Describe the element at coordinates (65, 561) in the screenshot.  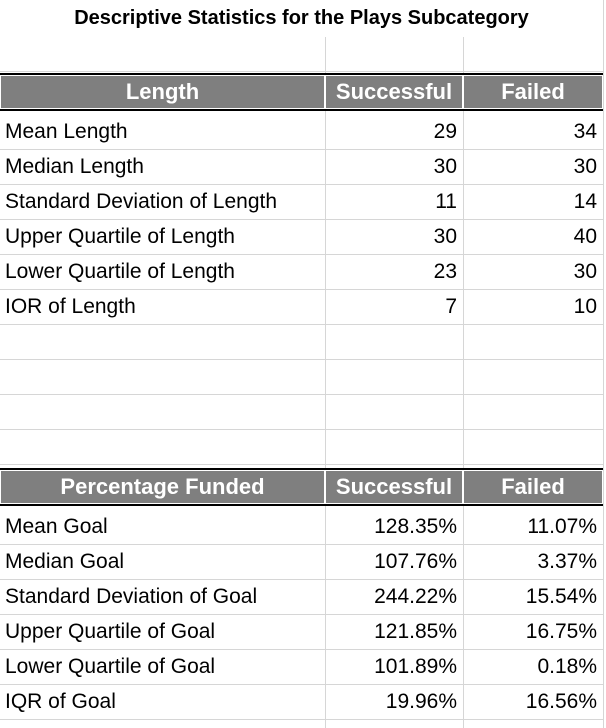
I see `row-label: Median Goal` at that location.